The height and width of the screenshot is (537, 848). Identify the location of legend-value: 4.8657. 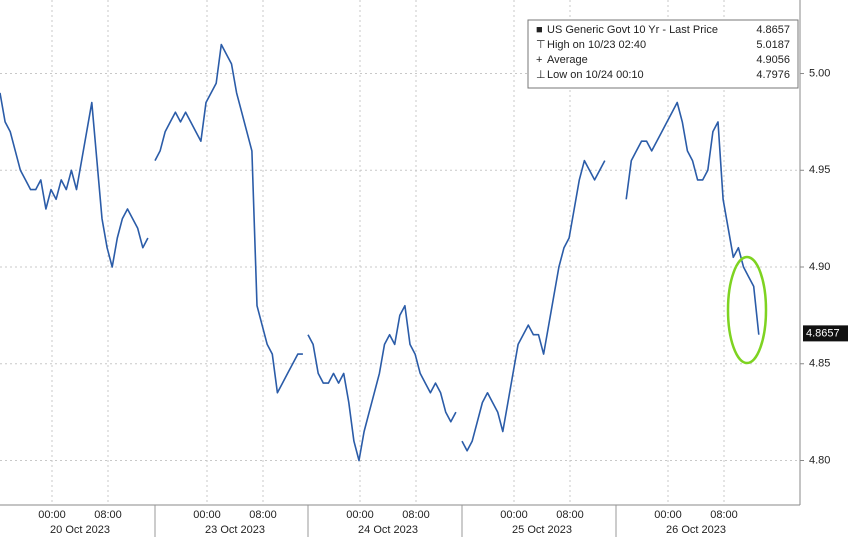
(773, 30).